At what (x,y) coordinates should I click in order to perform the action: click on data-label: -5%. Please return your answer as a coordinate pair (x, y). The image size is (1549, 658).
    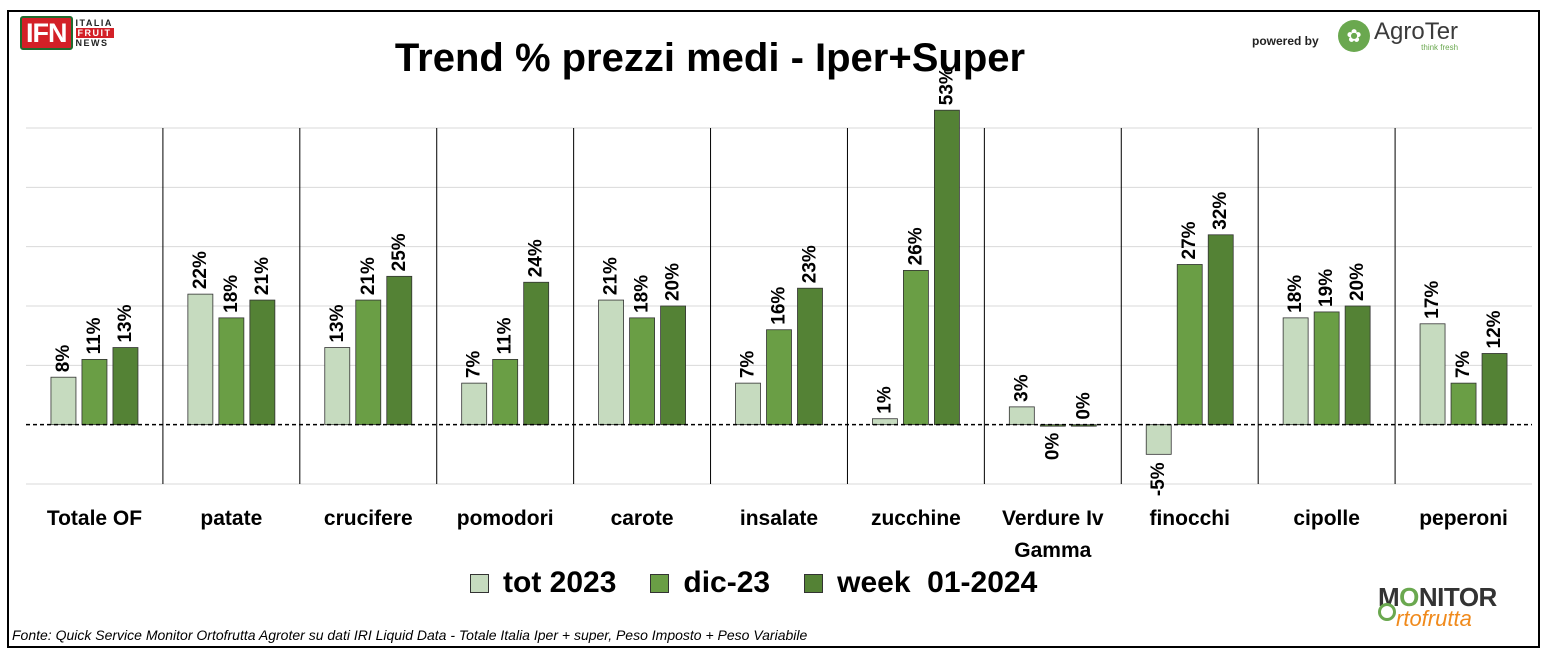
    Looking at the image, I should click on (1158, 479).